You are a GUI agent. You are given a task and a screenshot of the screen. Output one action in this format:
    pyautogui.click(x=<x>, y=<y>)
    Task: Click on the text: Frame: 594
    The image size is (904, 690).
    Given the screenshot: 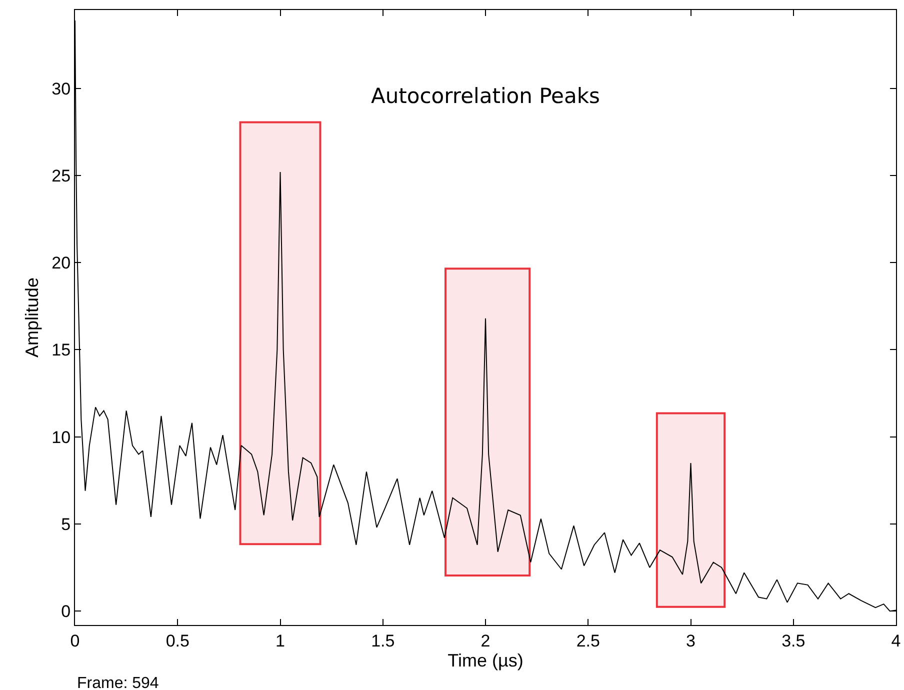 What is the action you would take?
    pyautogui.click(x=118, y=682)
    